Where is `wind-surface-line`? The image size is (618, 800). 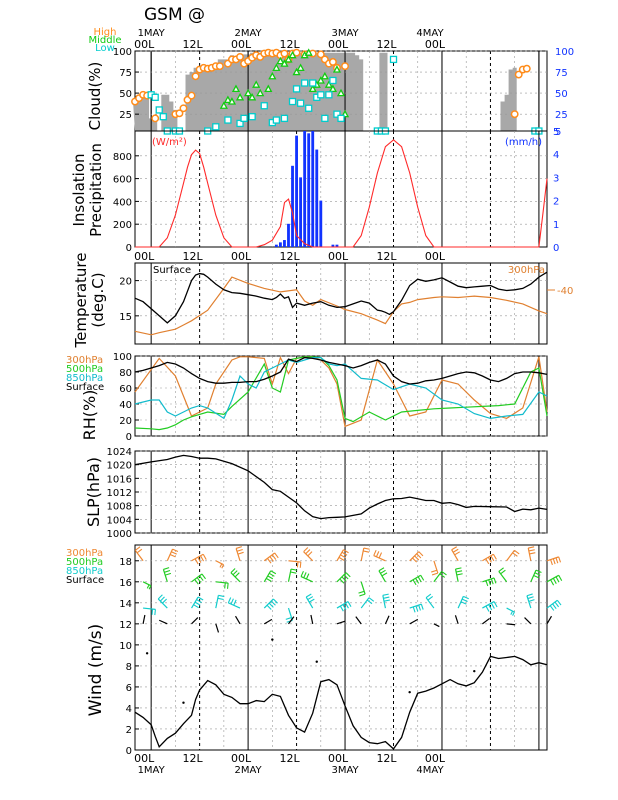
wind-surface-line is located at coordinates (341, 702).